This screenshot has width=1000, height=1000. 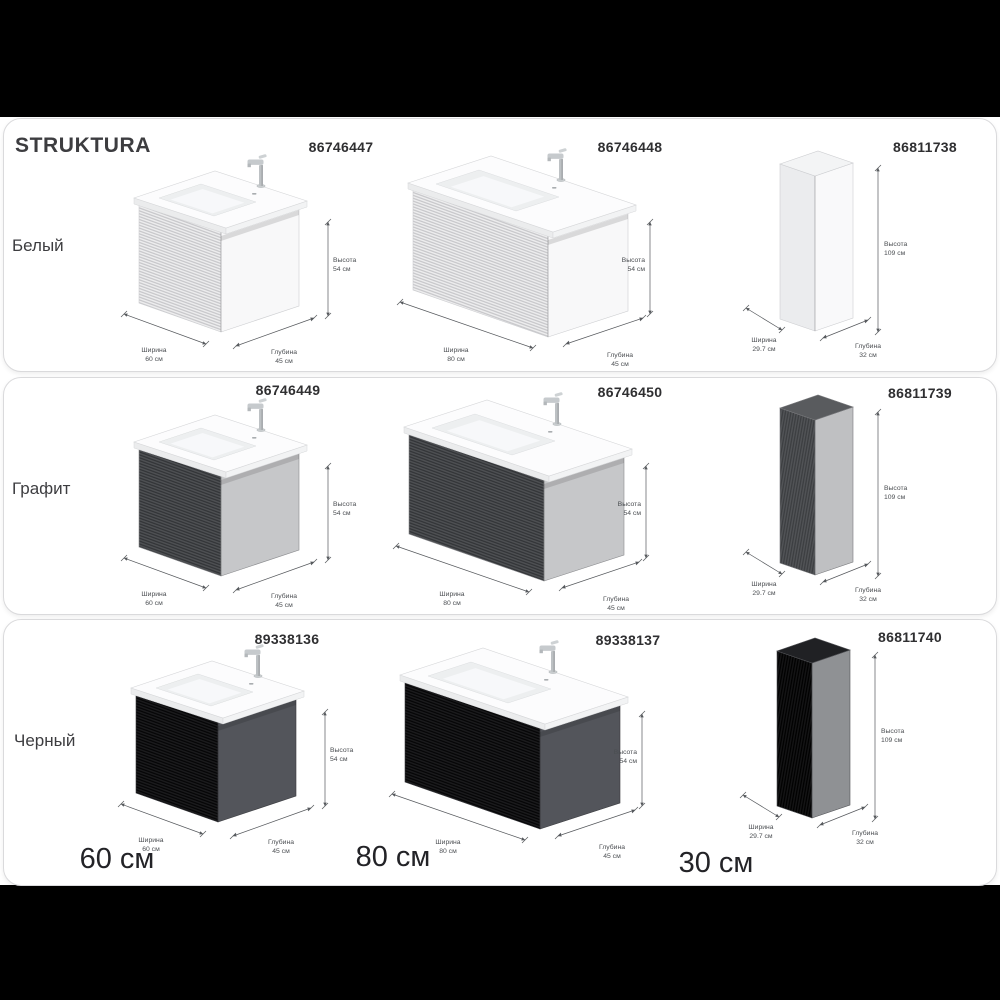 What do you see at coordinates (910, 637) in the screenshot?
I see `product-code: 86811740` at bounding box center [910, 637].